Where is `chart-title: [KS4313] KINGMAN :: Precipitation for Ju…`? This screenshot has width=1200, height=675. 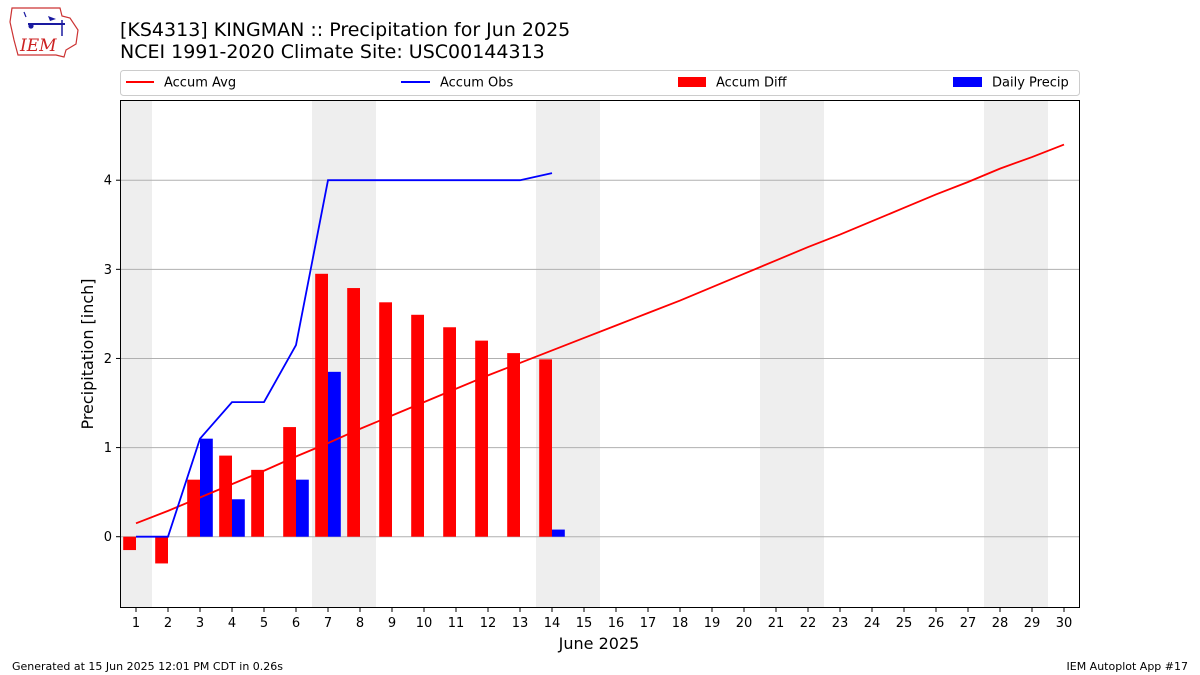
chart-title: [KS4313] KINGMAN :: Precipitation for Ju… is located at coordinates (345, 30).